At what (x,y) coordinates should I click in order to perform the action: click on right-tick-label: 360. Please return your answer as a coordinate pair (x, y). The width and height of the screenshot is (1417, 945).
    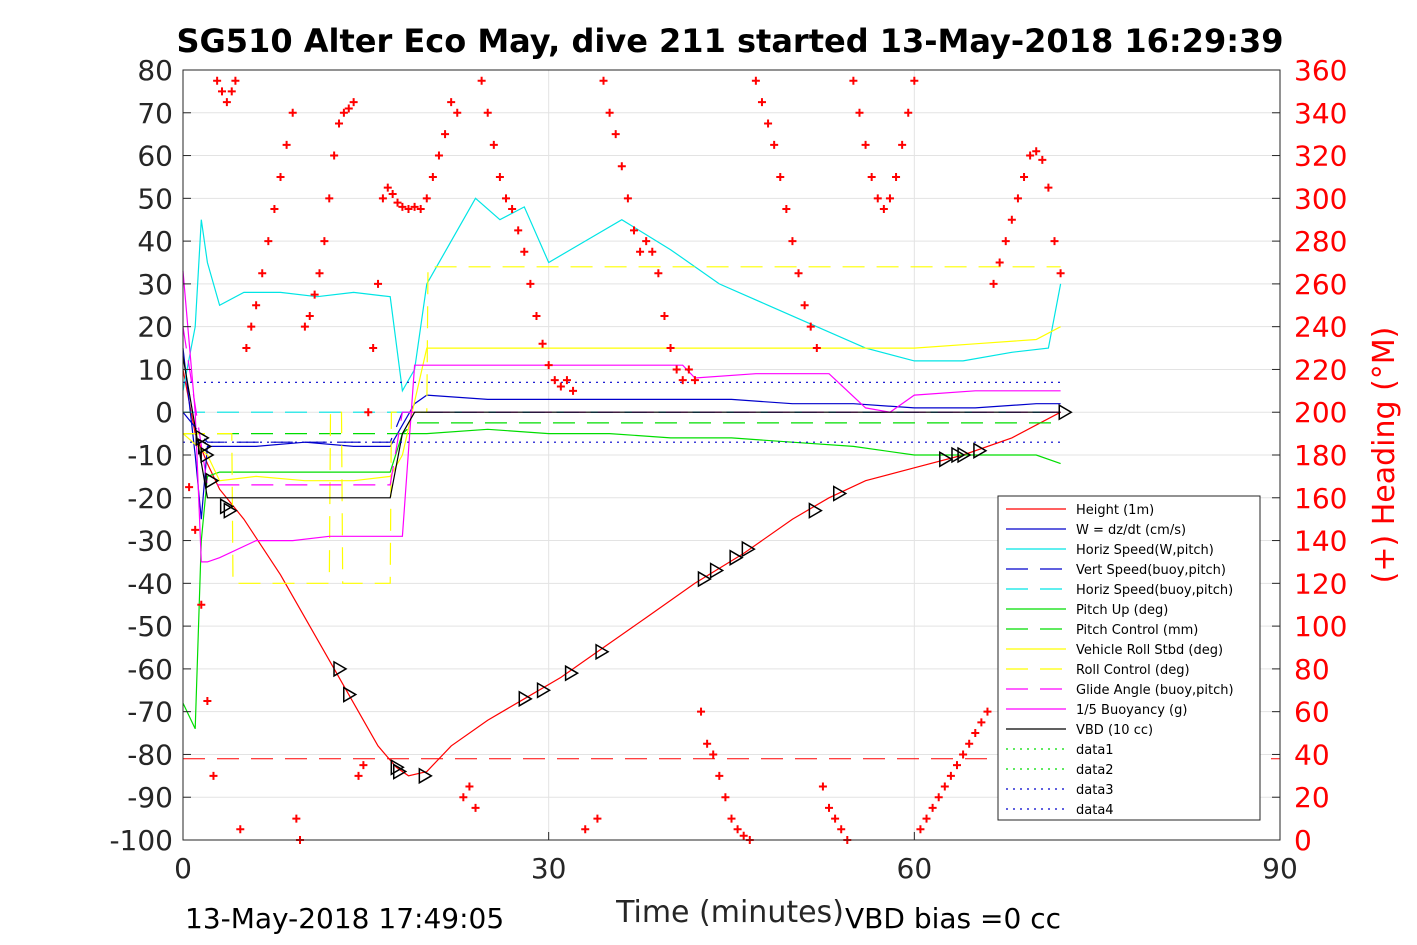
    Looking at the image, I should click on (1320, 70).